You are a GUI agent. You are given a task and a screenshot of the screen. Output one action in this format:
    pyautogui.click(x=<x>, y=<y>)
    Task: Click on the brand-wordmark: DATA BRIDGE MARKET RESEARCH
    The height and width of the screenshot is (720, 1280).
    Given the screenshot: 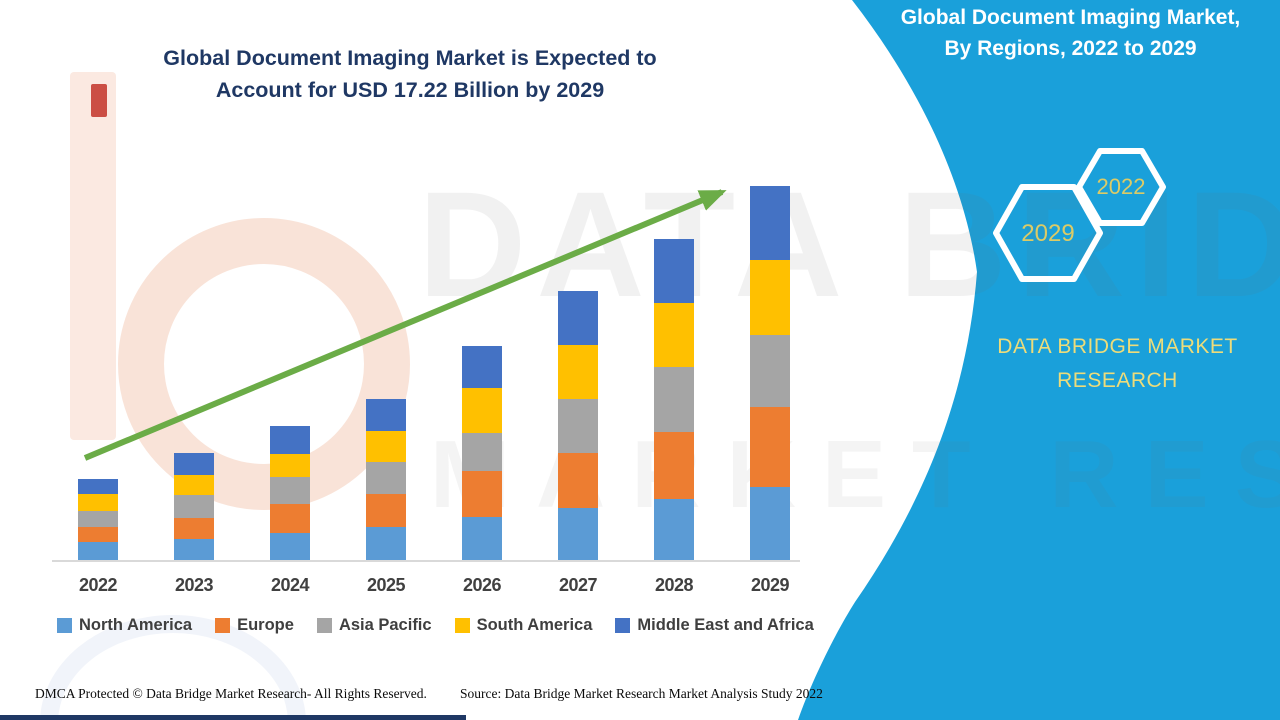 What is the action you would take?
    pyautogui.click(x=1117, y=364)
    